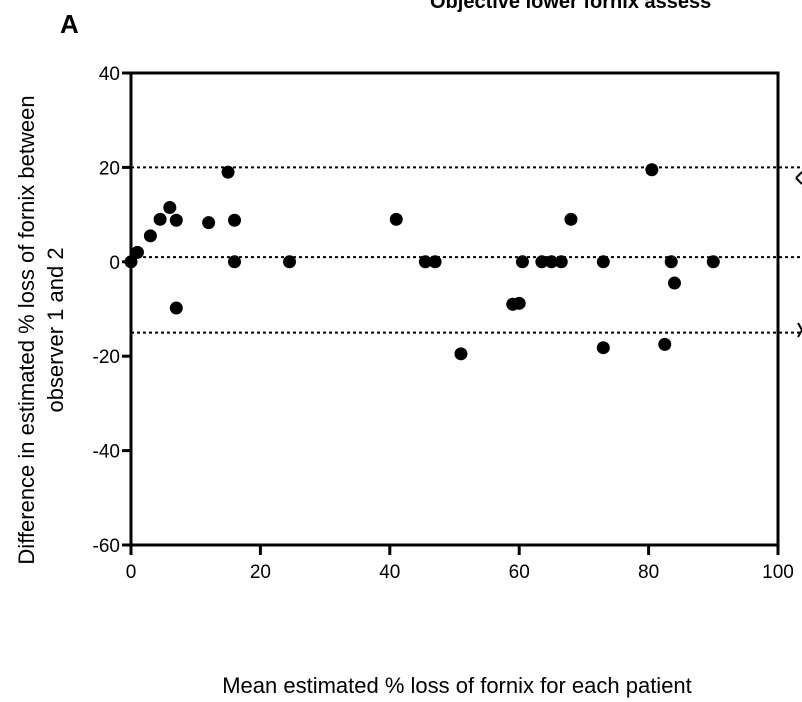 This screenshot has width=802, height=702. What do you see at coordinates (778, 572) in the screenshot?
I see `x-tick-label: 100` at bounding box center [778, 572].